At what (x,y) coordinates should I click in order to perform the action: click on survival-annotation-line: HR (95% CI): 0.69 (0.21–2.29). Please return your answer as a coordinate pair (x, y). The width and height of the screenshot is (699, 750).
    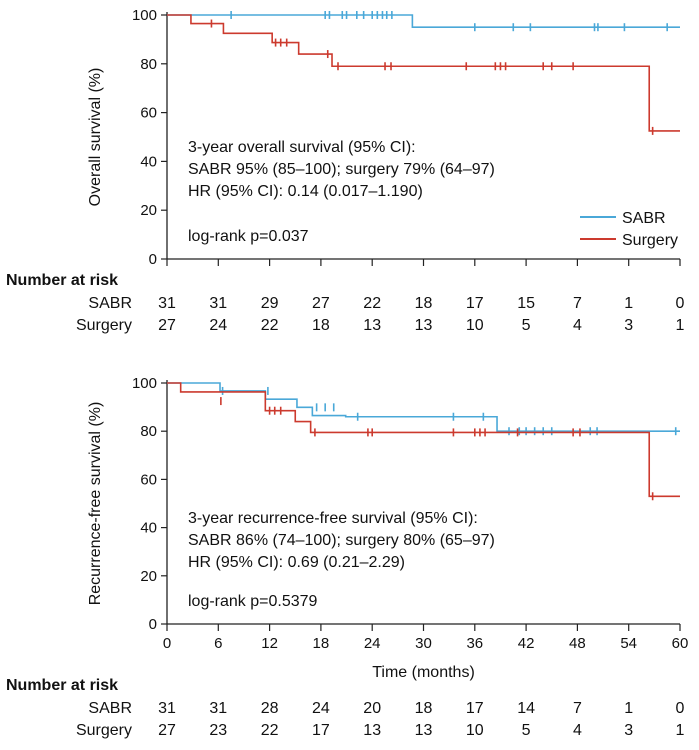
    Looking at the image, I should click on (296, 562).